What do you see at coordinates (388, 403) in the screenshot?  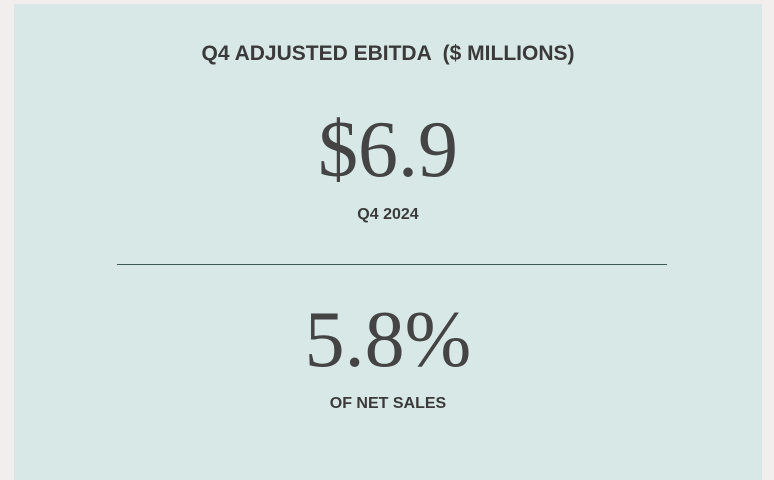 I see `metric-label: OF NET SALES` at bounding box center [388, 403].